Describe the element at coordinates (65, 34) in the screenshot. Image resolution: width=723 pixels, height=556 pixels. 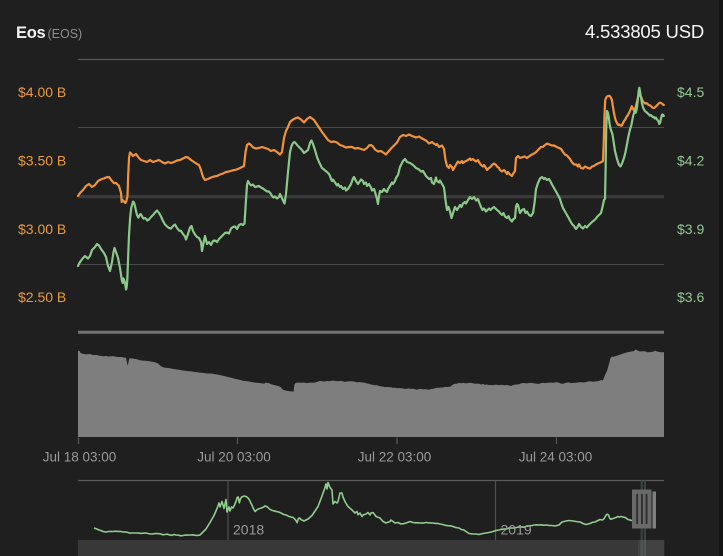
I see `svg-text: (EOS)` at that location.